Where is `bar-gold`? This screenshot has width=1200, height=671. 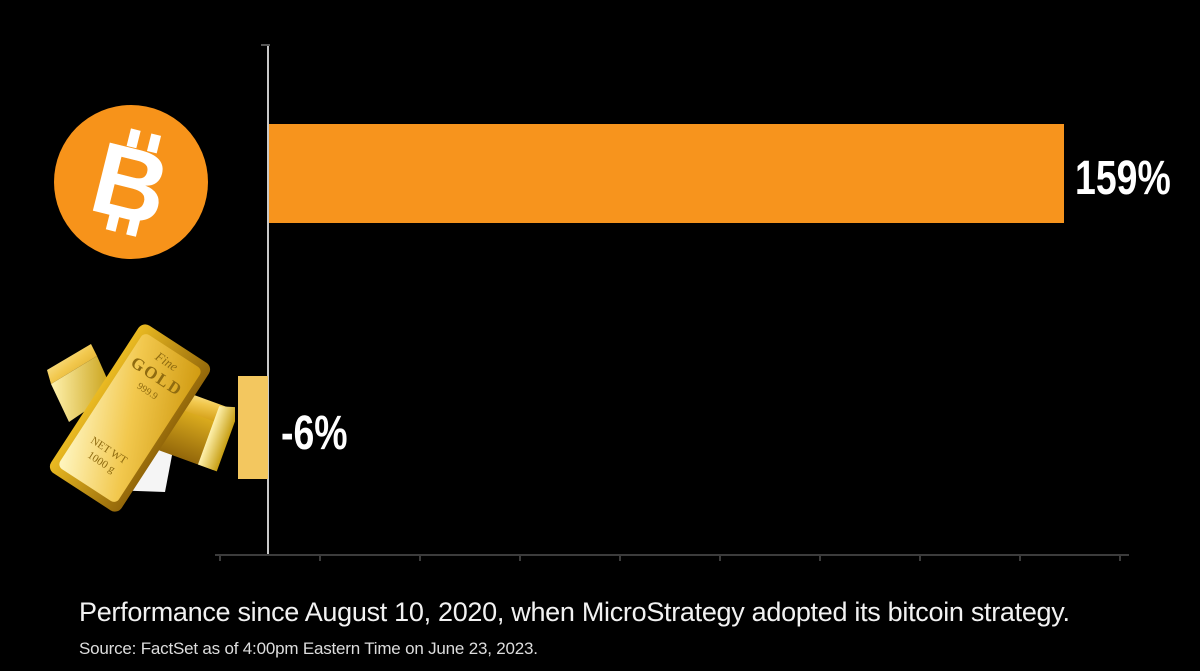
bar-gold is located at coordinates (253, 427).